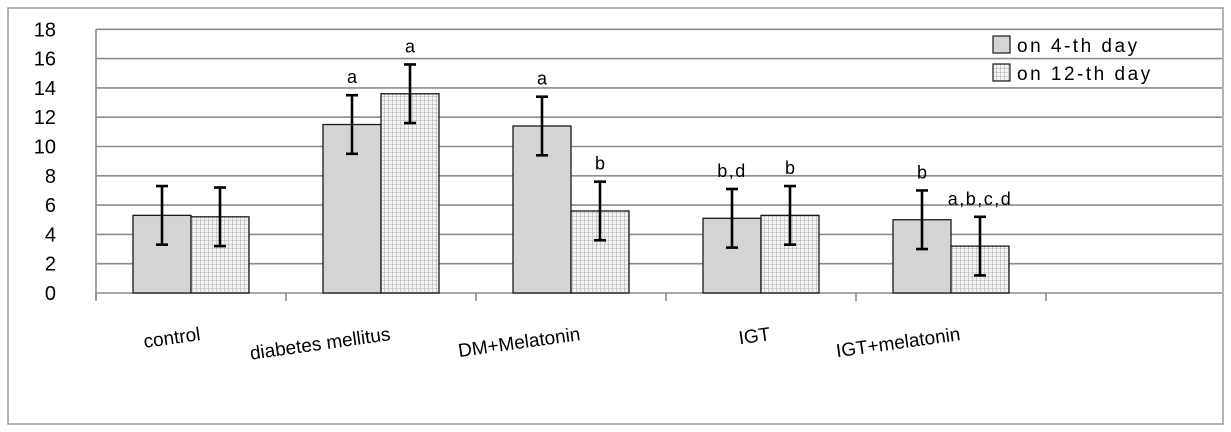  What do you see at coordinates (1078, 46) in the screenshot?
I see `legend-label: on 4-th day` at bounding box center [1078, 46].